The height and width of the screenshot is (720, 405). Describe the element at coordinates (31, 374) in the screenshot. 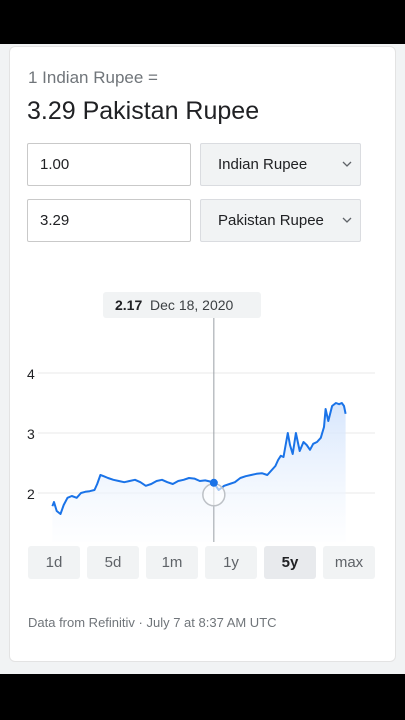

I see `y-tick-label-4: 4` at that location.